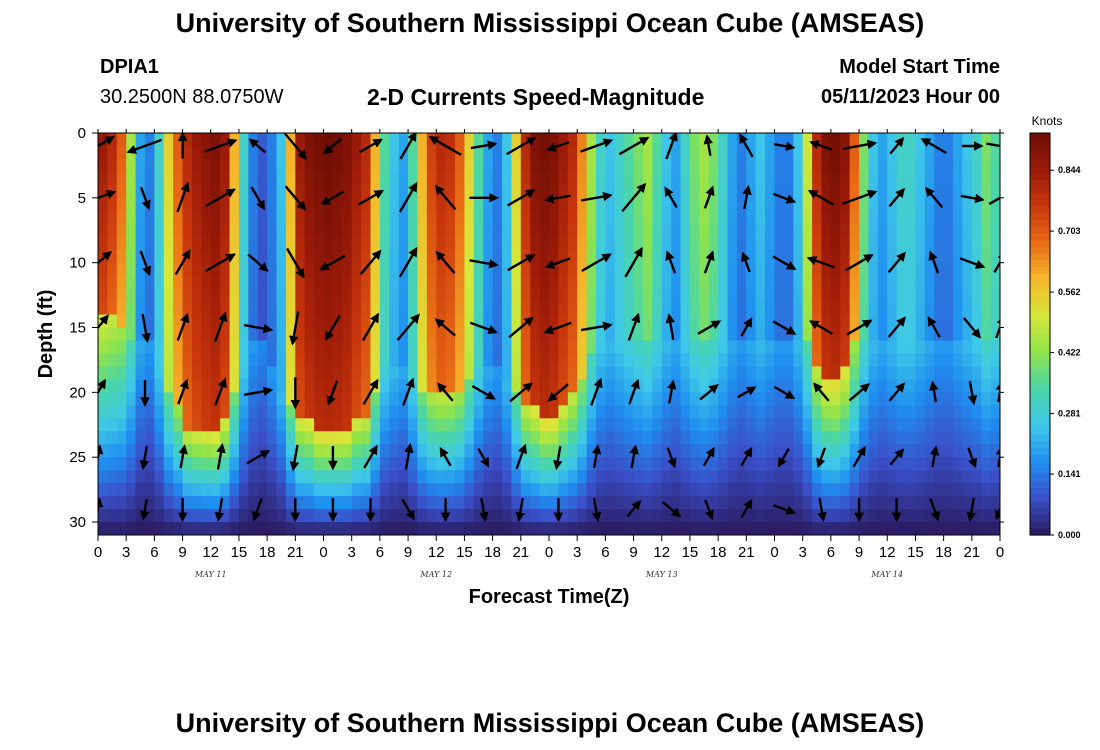 Image resolution: width=1100 pixels, height=750 pixels. I want to click on x-tick-label: 18, so click(267, 552).